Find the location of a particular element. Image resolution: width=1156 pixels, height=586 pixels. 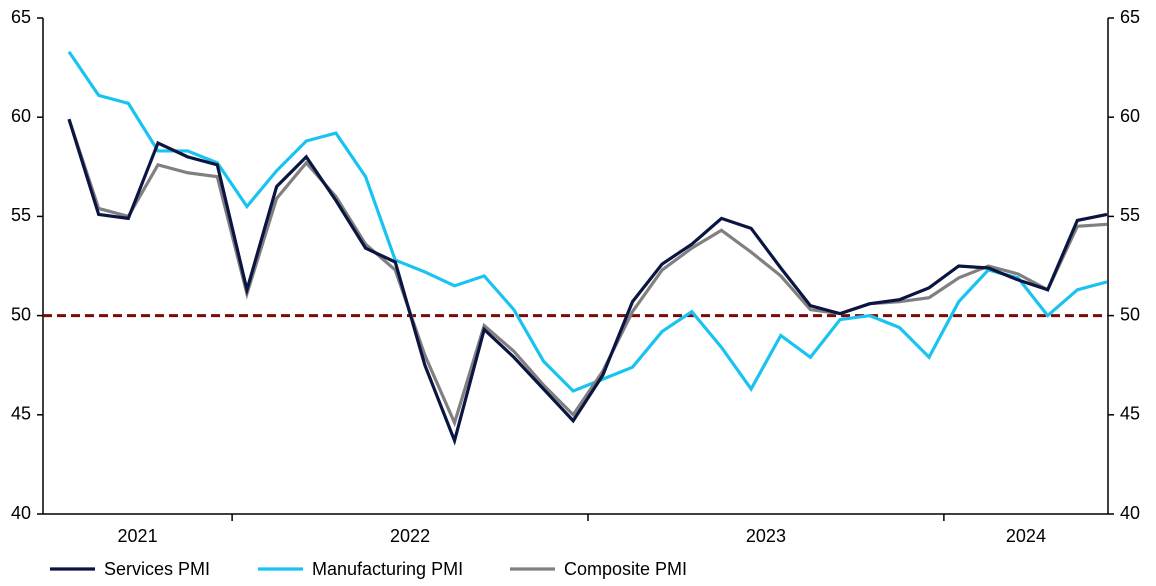

y2-tick-label: 60 is located at coordinates (1130, 116).